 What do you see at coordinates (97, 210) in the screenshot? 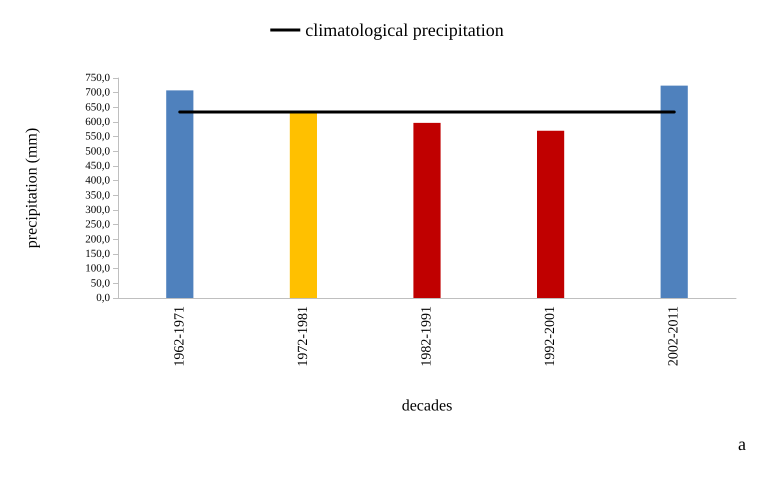
I see `y-tick-label: 300,0` at bounding box center [97, 210].